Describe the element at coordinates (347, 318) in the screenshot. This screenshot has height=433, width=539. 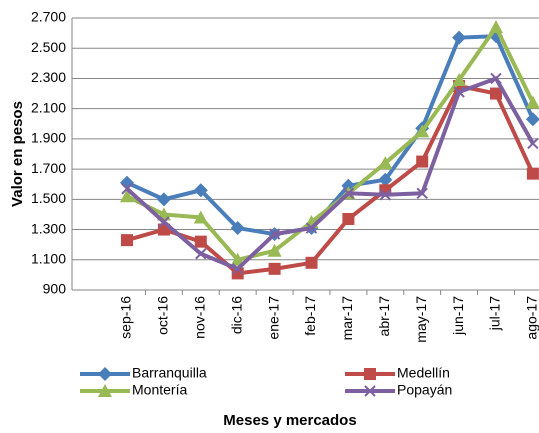
I see `x-tick-label: mar-17` at that location.